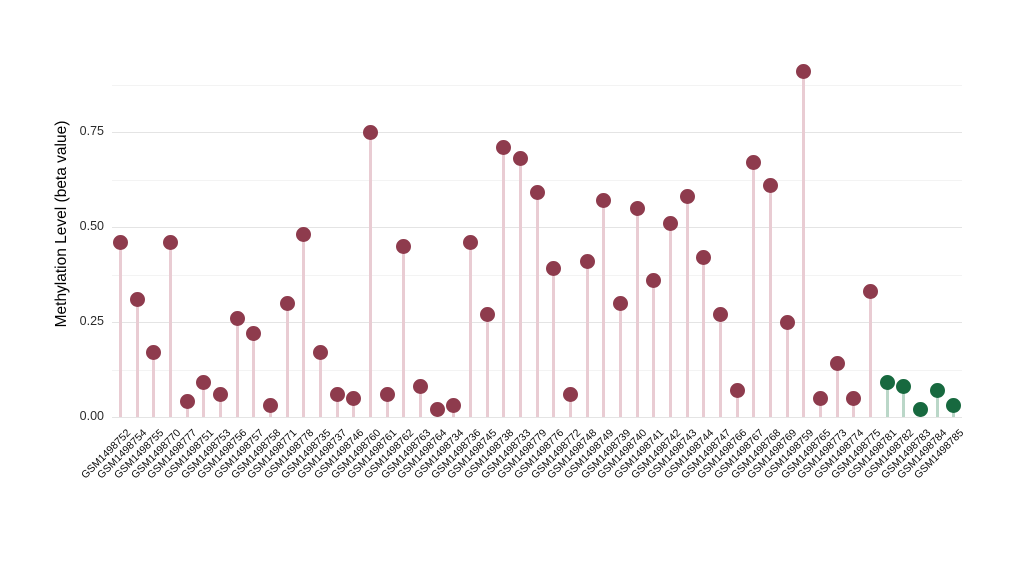 The height and width of the screenshot is (580, 1020). I want to click on y-tick-label: 0.50, so click(91, 226).